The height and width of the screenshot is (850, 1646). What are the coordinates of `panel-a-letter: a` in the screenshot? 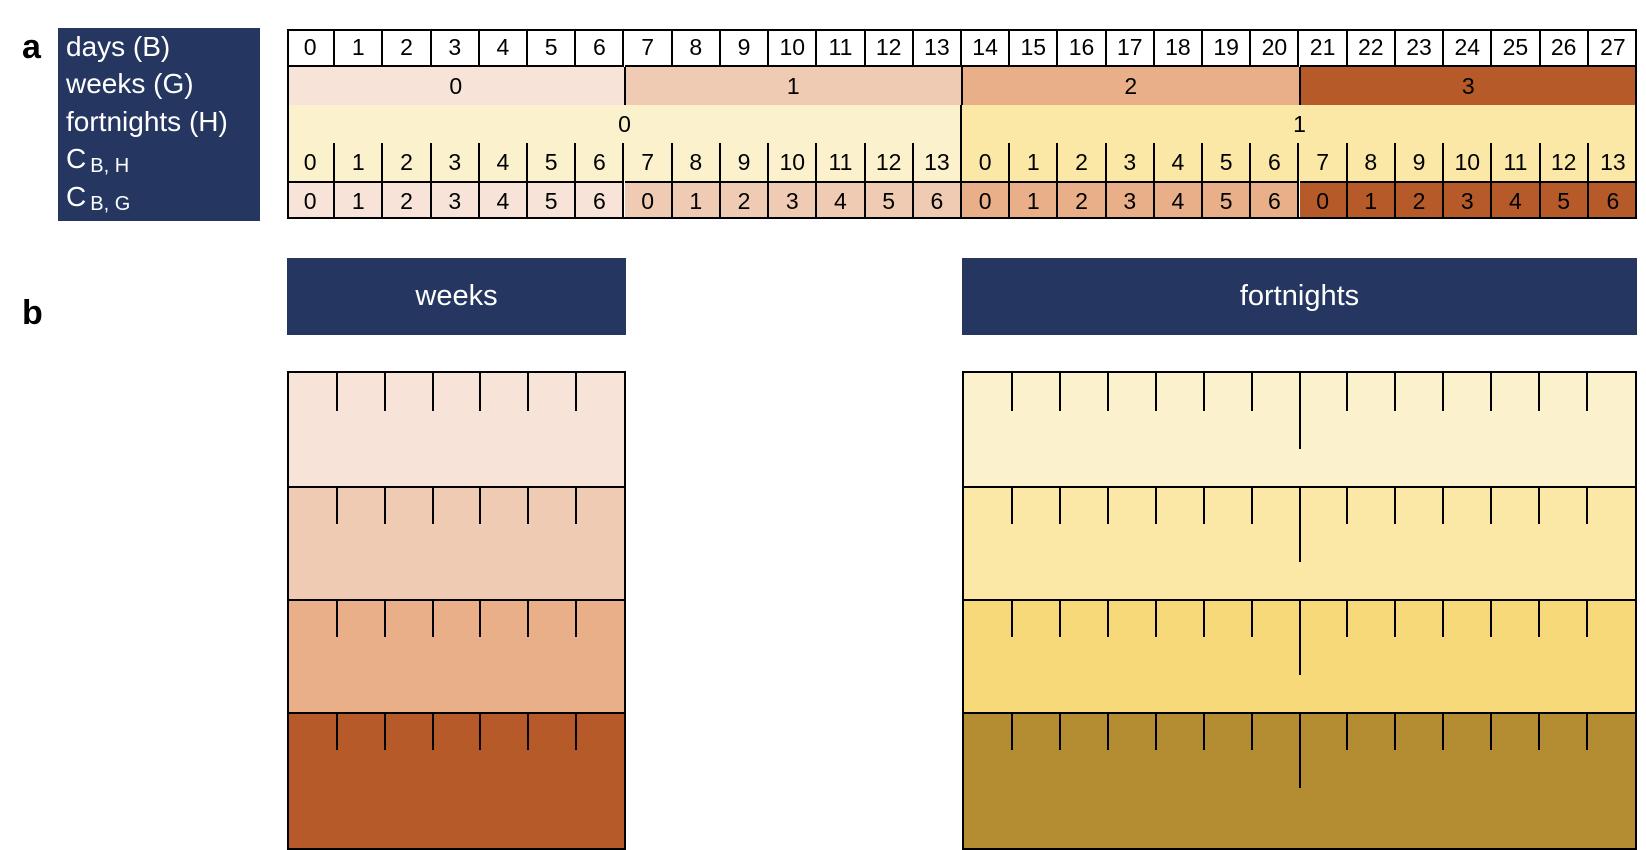 It's located at (31, 47).